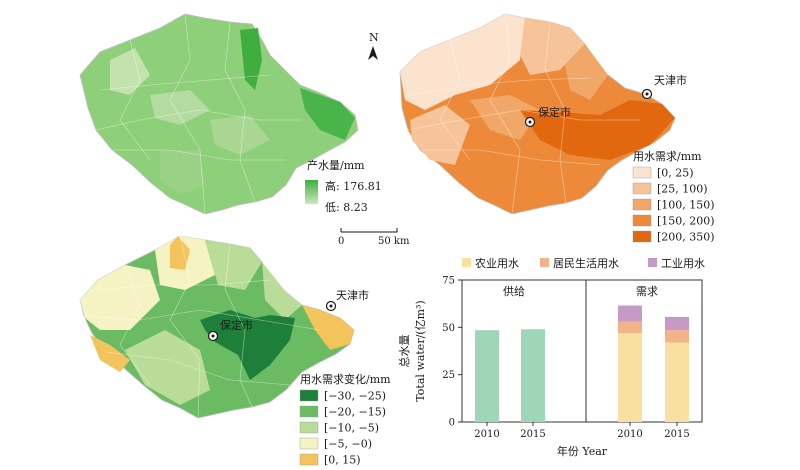 The image size is (800, 470). What do you see at coordinates (352, 295) in the screenshot?
I see `change-city-tianjin: 天津市` at bounding box center [352, 295].